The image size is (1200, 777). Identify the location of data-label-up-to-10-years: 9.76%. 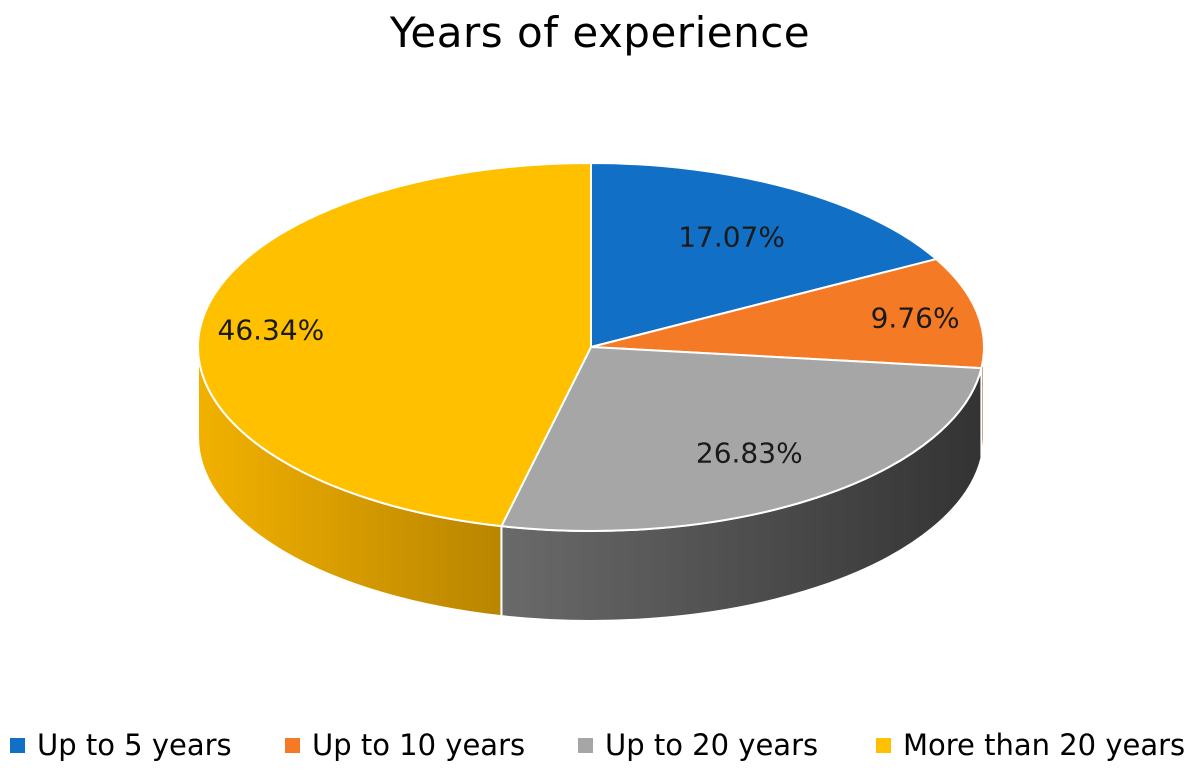
(915, 318).